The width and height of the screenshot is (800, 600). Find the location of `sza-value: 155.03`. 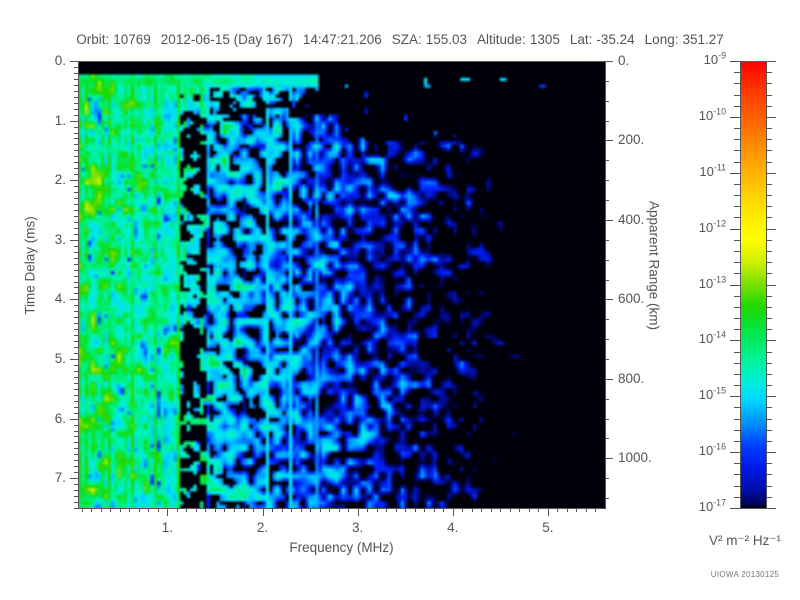

sza-value: 155.03 is located at coordinates (446, 39).